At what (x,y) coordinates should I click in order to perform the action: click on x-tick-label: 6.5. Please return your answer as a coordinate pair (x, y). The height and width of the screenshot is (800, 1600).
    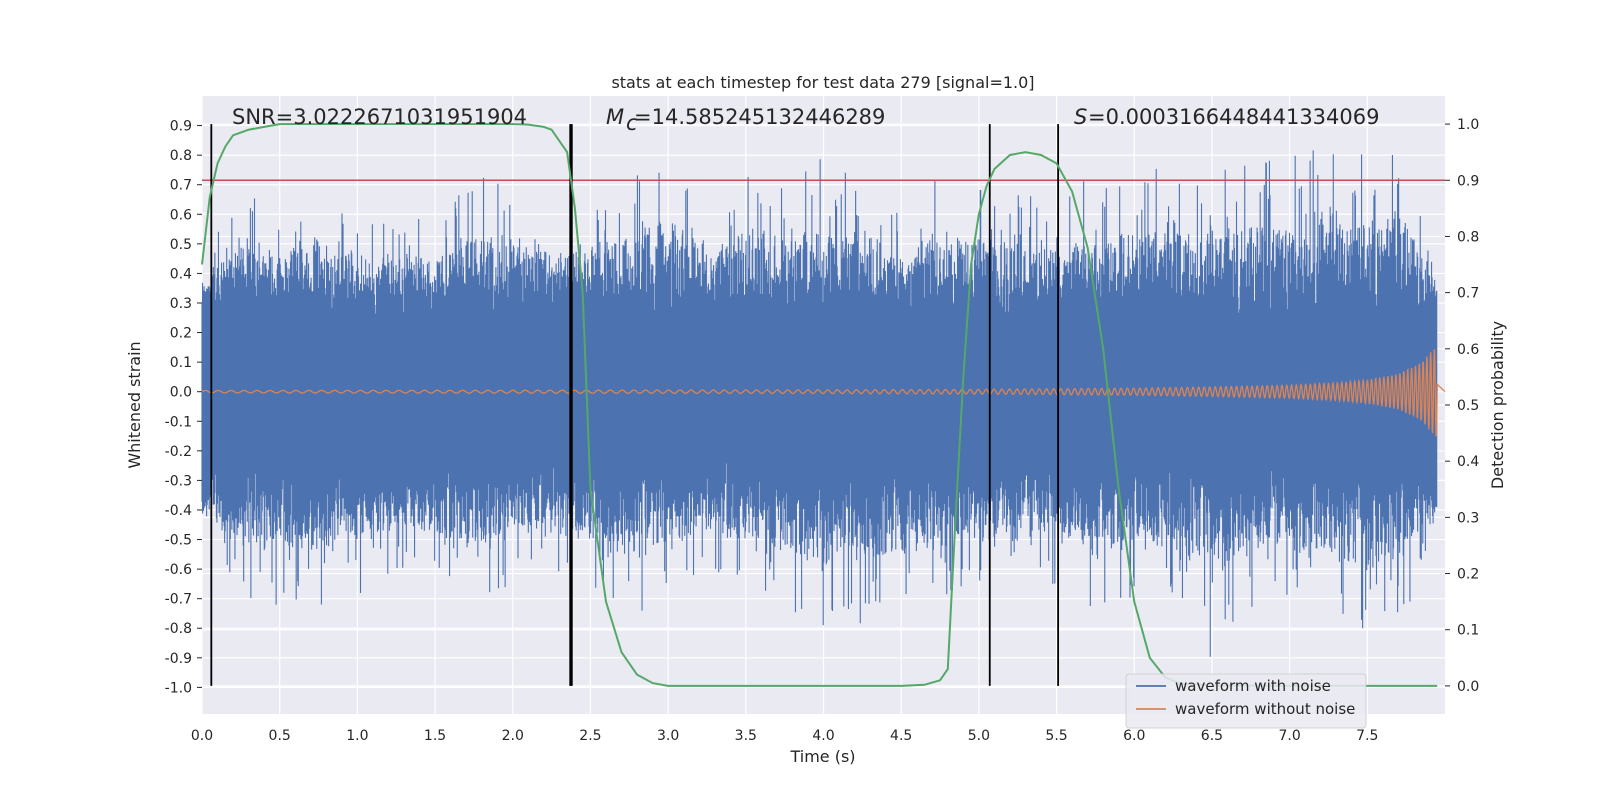
    Looking at the image, I should click on (1212, 736).